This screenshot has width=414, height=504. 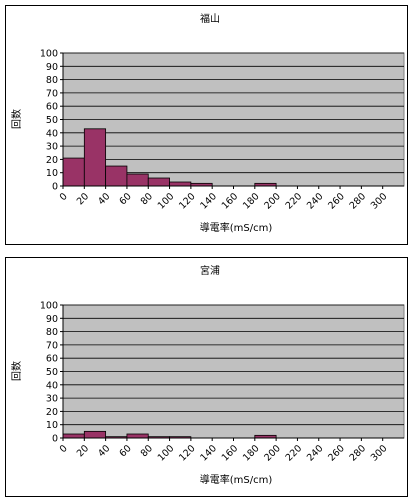 I want to click on chart-title: 福山, so click(x=210, y=18).